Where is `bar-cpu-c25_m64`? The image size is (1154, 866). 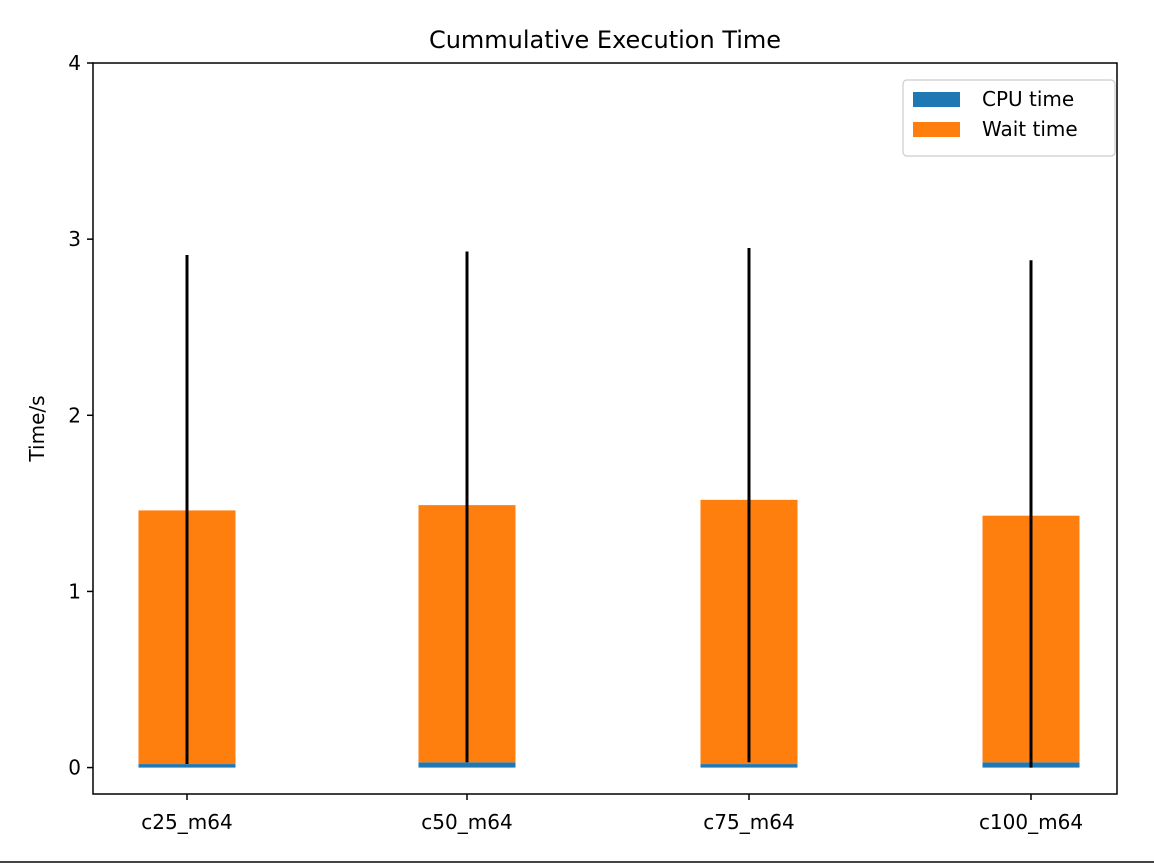
bar-cpu-c25_m64 is located at coordinates (187, 766).